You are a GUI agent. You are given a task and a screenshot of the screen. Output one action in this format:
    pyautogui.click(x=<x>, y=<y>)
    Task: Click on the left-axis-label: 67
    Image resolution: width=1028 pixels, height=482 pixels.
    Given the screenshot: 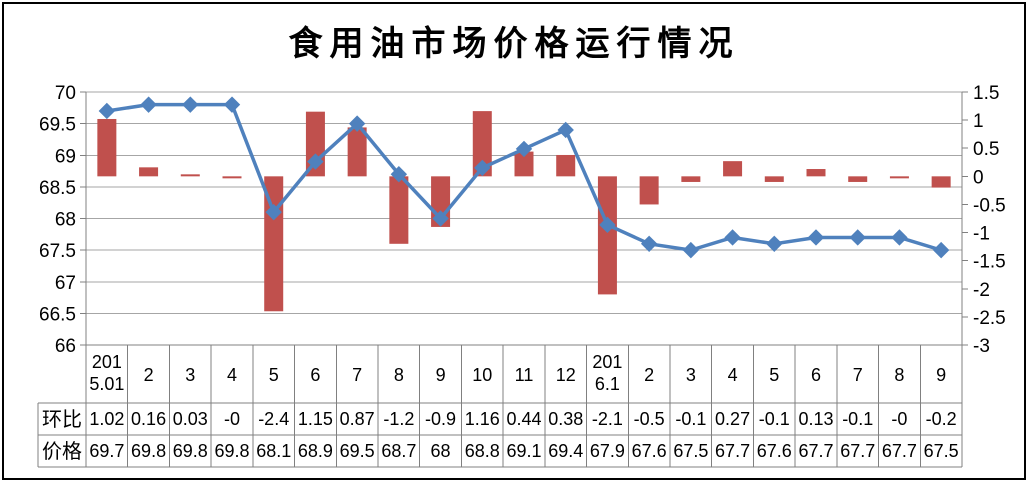 What is the action you would take?
    pyautogui.click(x=65, y=283)
    